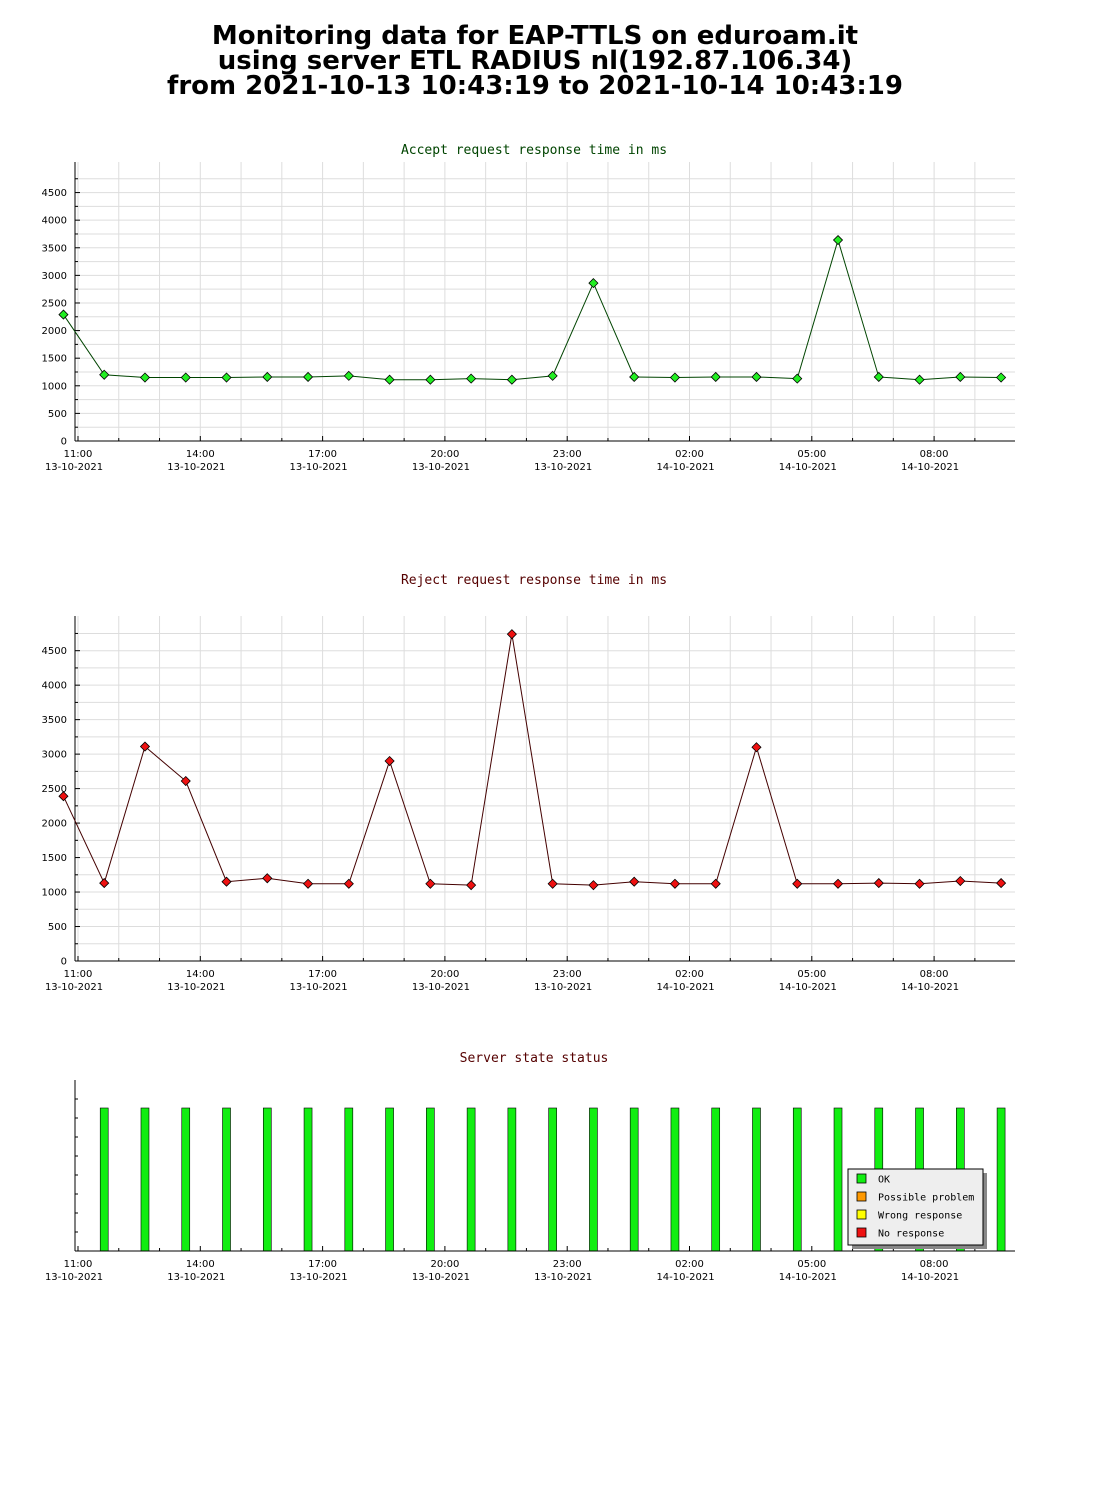 This screenshot has height=1500, width=1100. Describe the element at coordinates (54, 893) in the screenshot. I see `y-tick-label: 1000` at that location.